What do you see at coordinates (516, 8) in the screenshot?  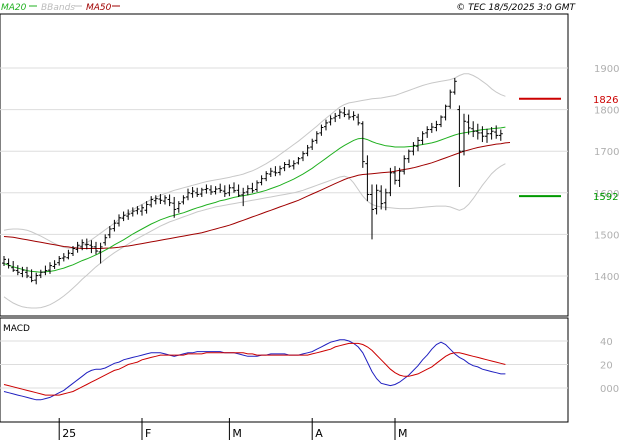 I see `copyright-text: © TEC 18/5/2025 3:0 GMT` at bounding box center [516, 8].